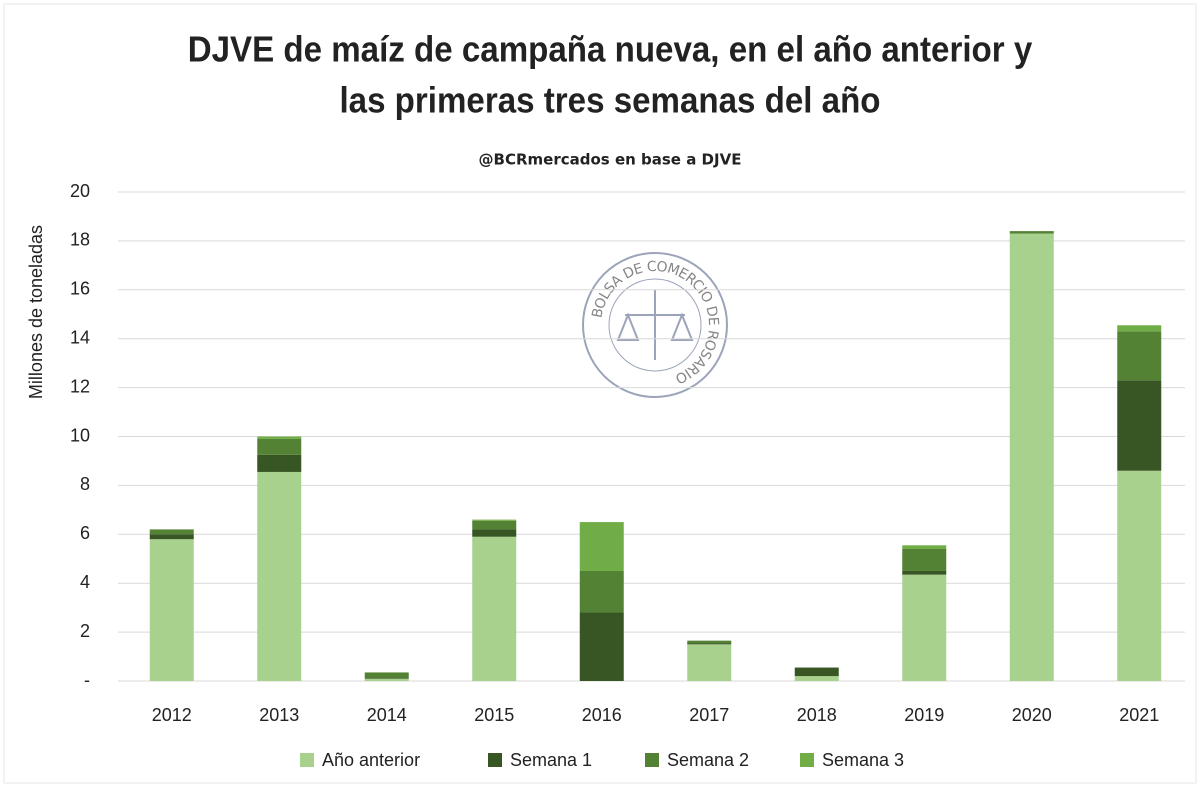 The width and height of the screenshot is (1200, 787). I want to click on y-tick-label: 6, so click(85, 533).